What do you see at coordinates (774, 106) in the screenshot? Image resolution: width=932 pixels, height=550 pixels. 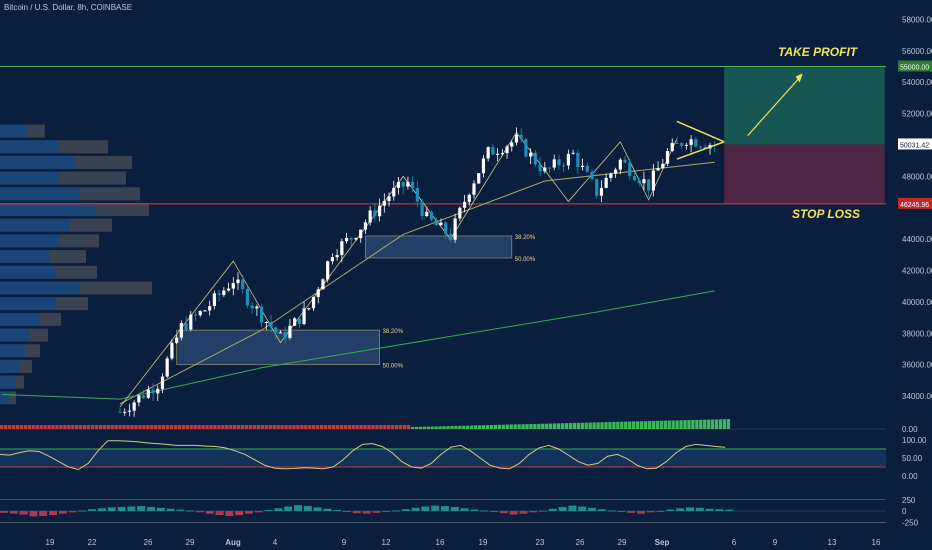 I see `target-arrow` at bounding box center [774, 106].